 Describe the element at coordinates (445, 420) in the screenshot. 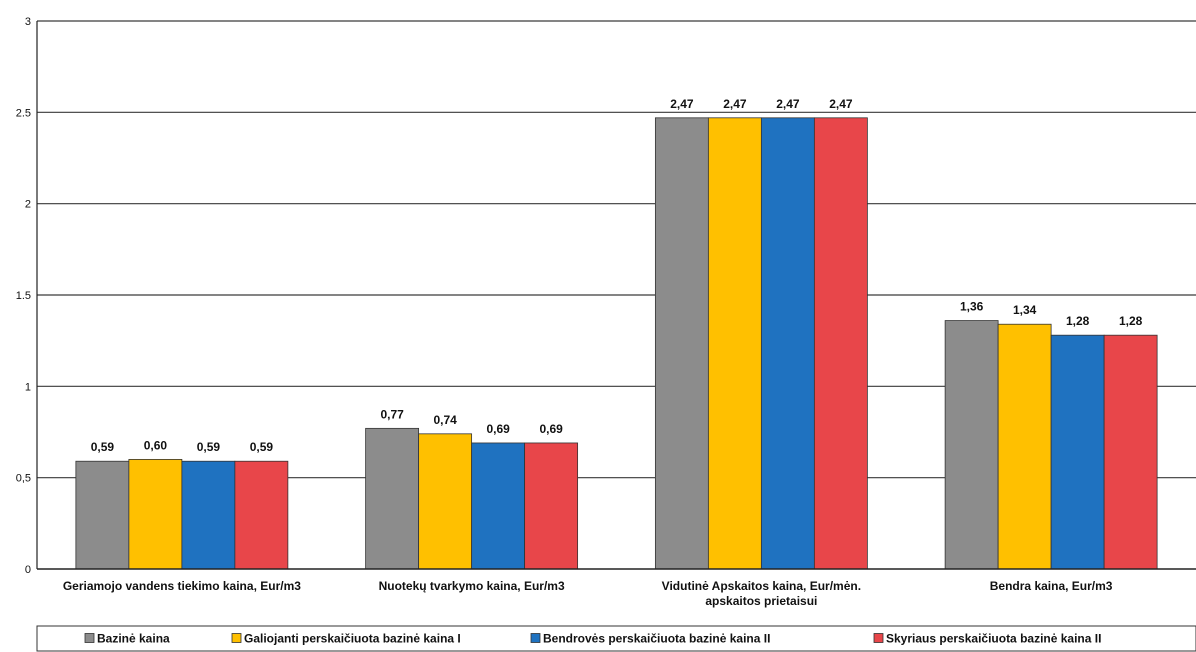

I see `data-label: 0,74` at that location.